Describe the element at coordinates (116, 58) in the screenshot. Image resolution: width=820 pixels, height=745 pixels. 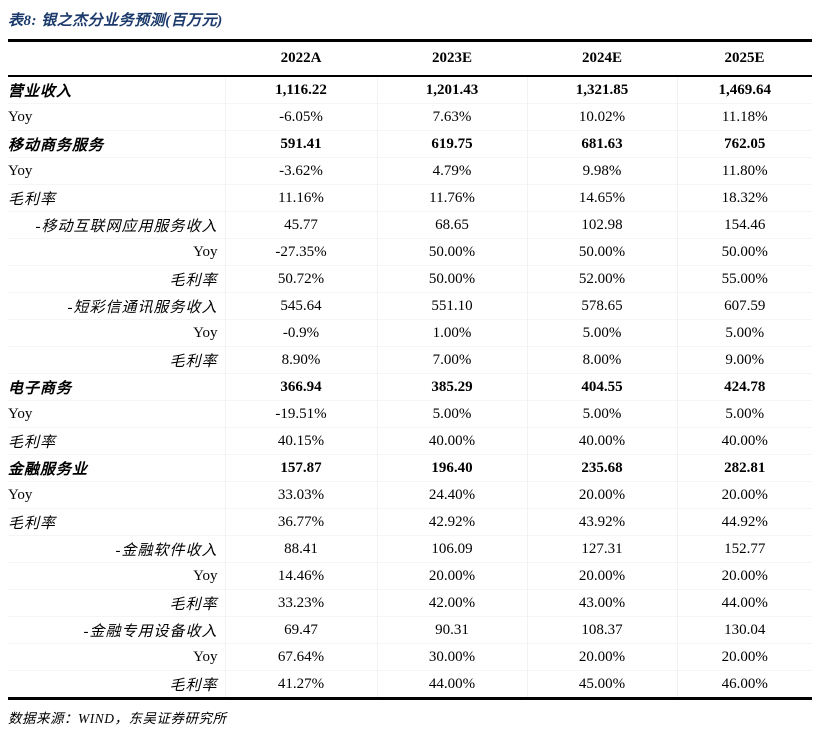
I see `header-label-spacer` at that location.